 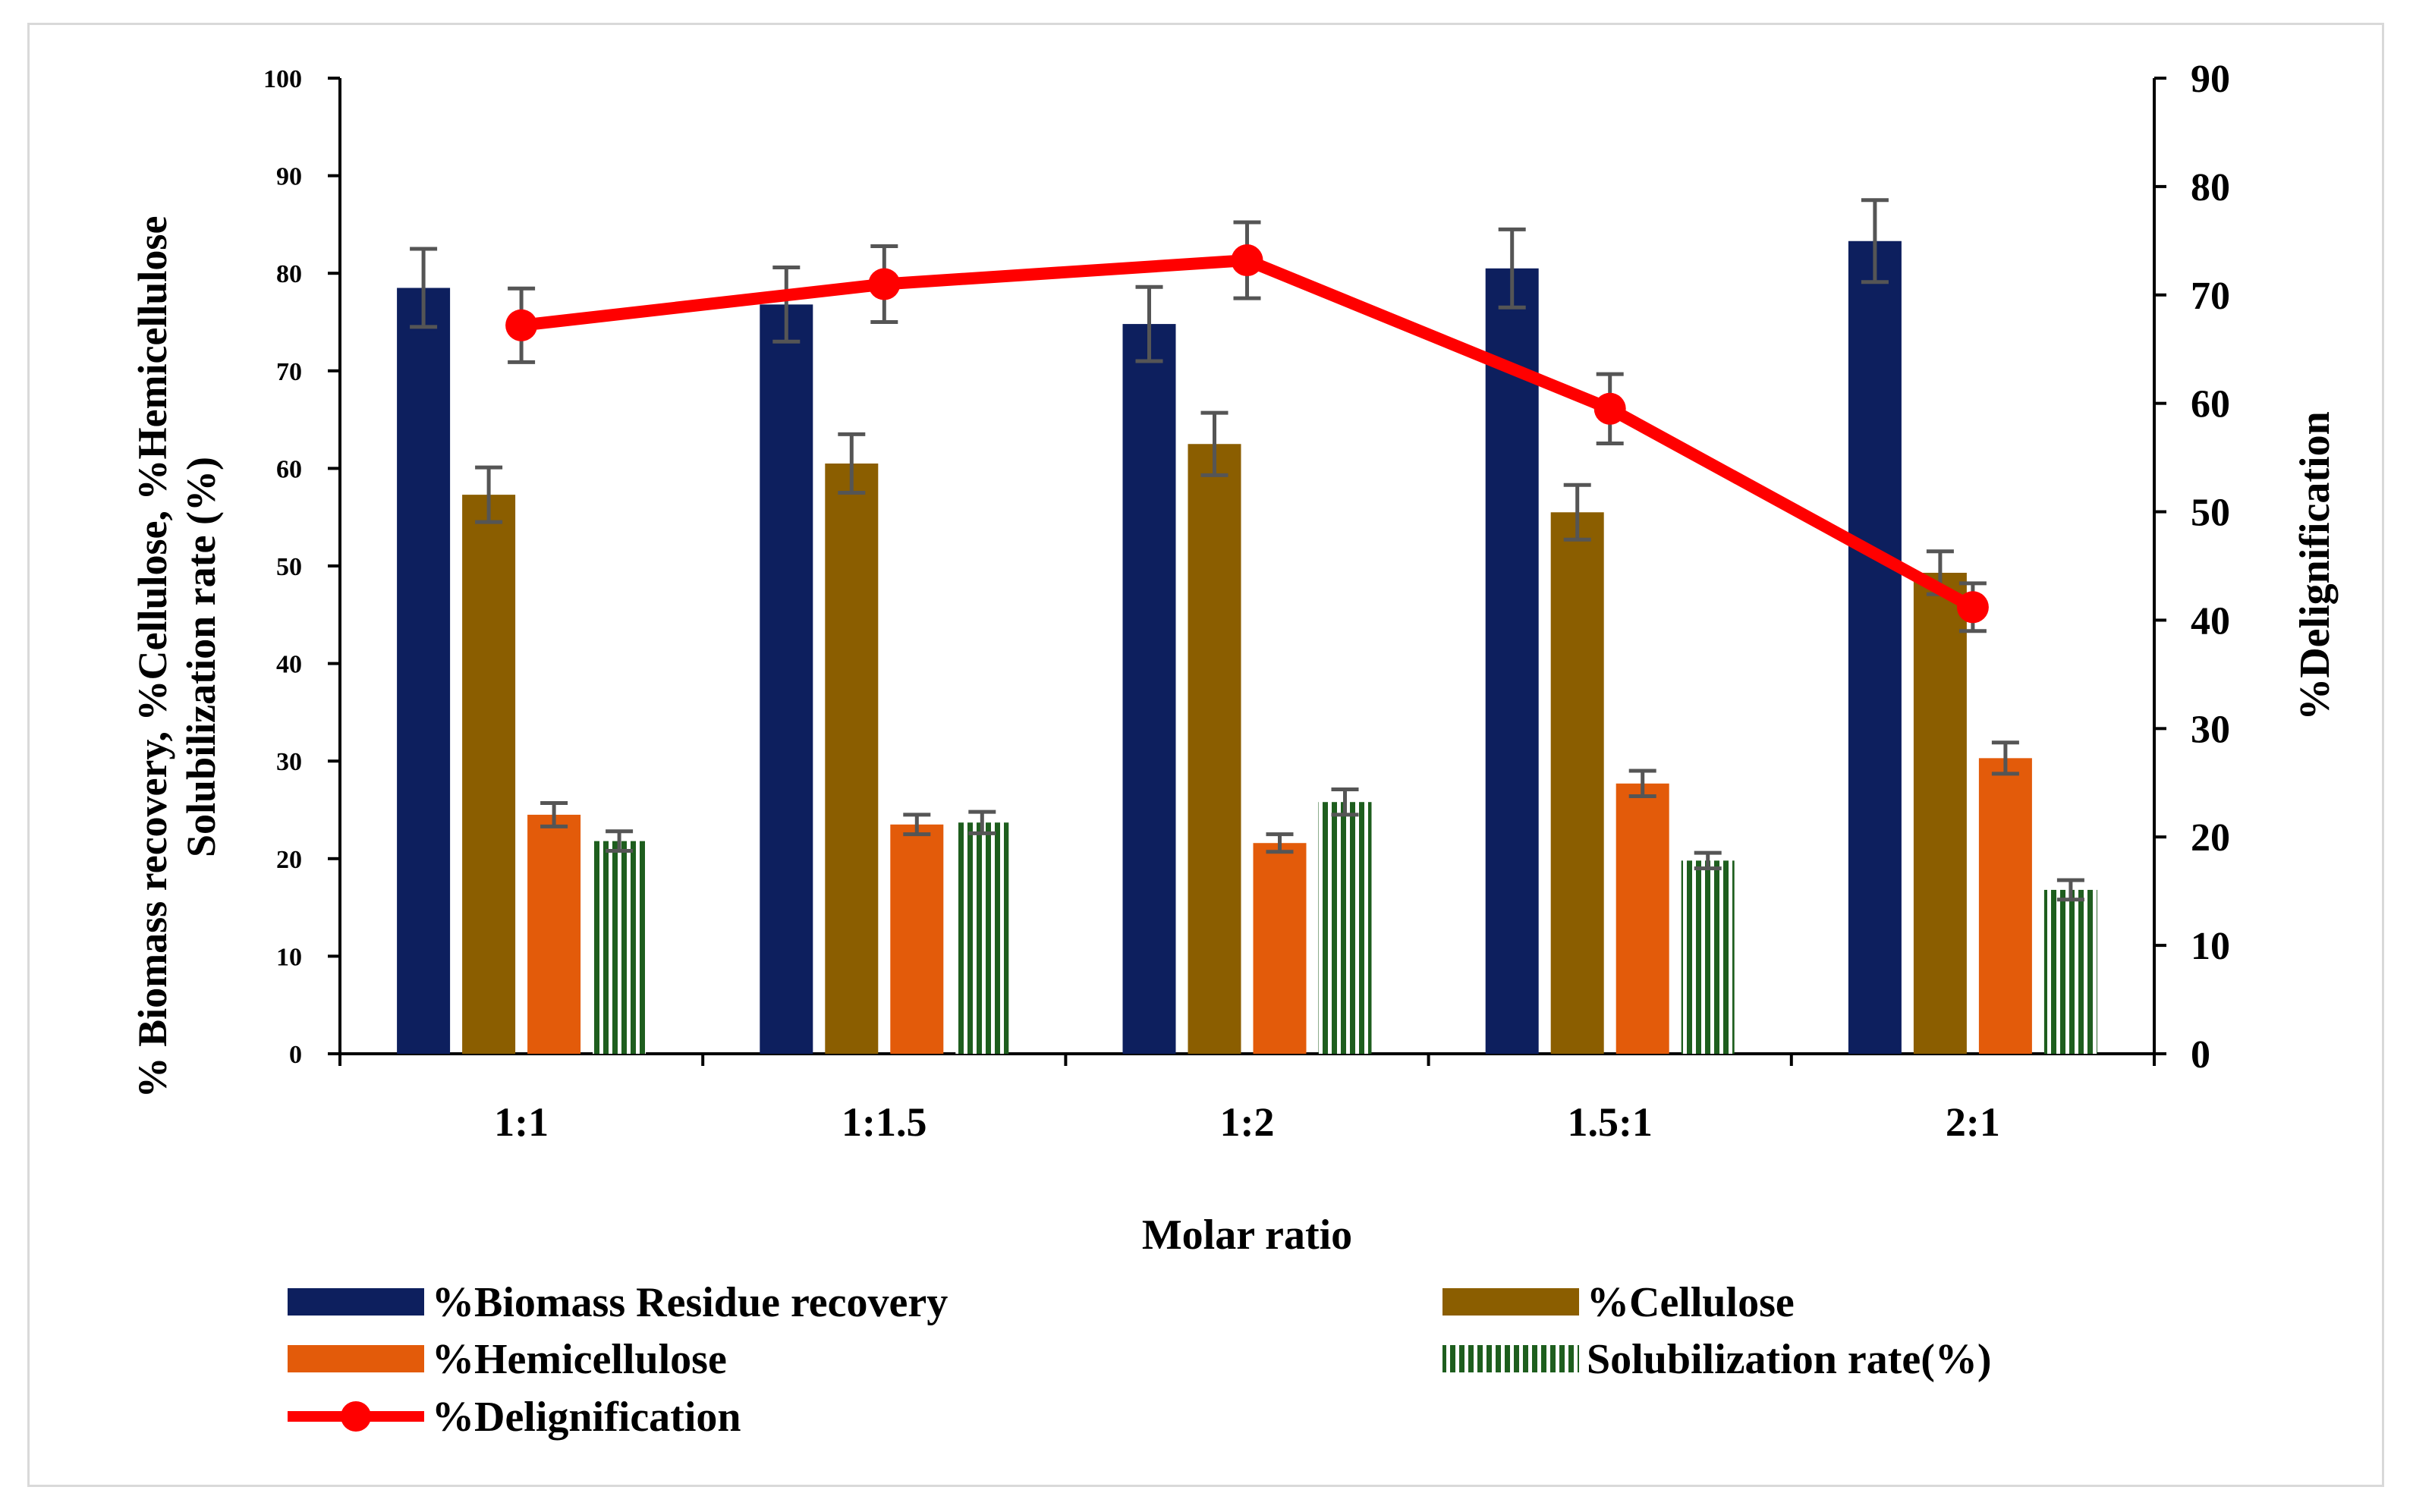 I want to click on x-category-label: 2:1, so click(x=1973, y=1122).